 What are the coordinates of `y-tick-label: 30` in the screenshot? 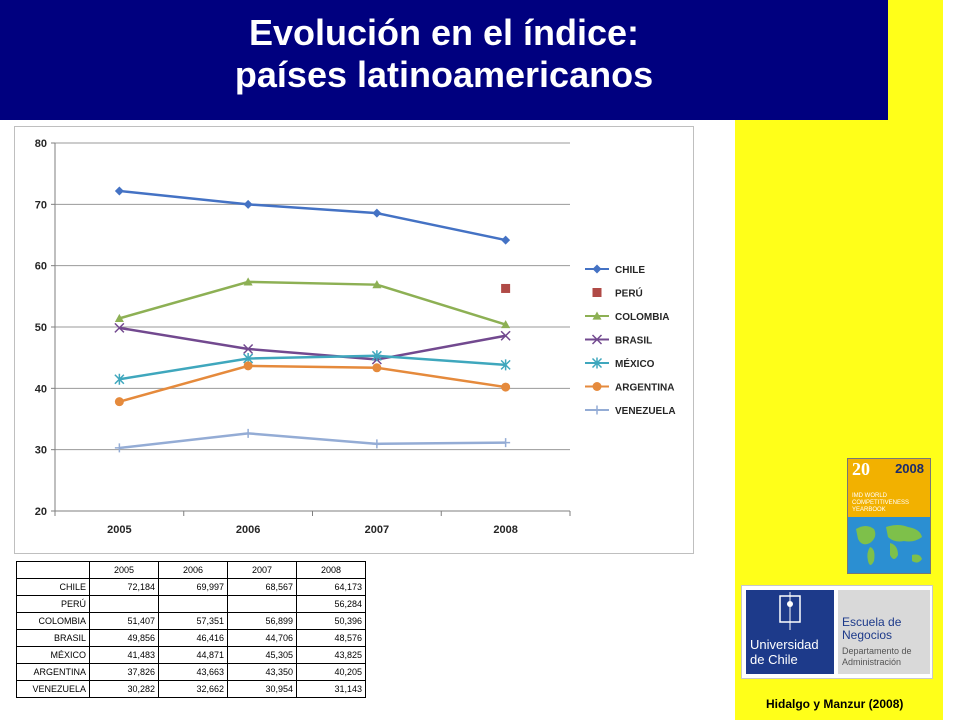 It's located at (41, 451).